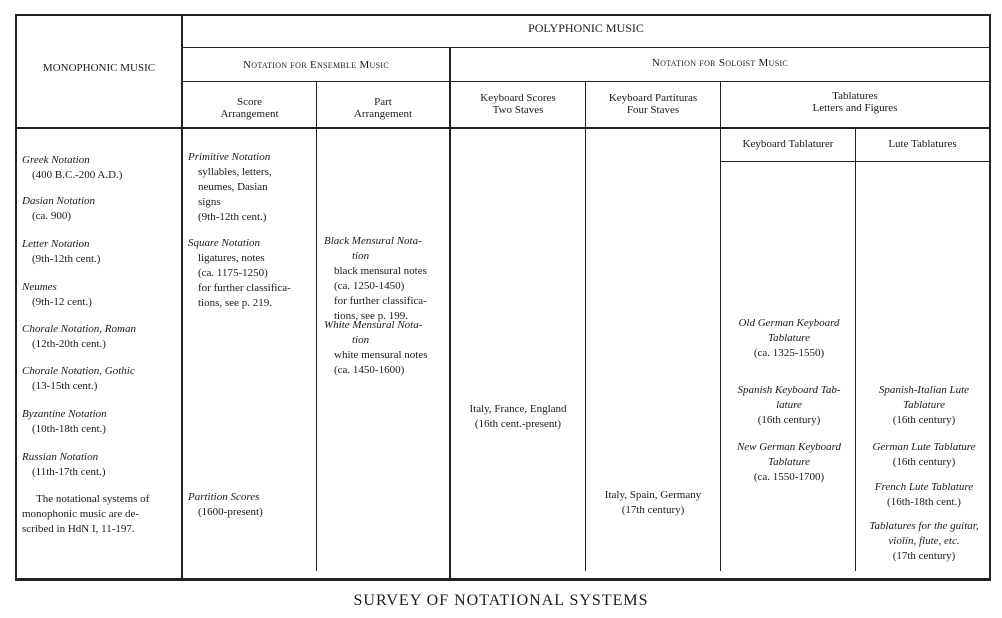  I want to click on entry-title: Russian Notation, so click(60, 457).